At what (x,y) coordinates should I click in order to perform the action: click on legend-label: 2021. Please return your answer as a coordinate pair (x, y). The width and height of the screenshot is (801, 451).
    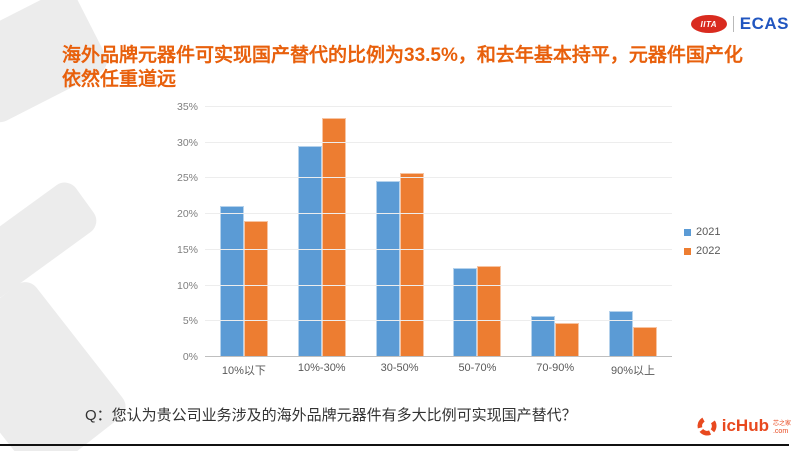
    Looking at the image, I should click on (708, 232).